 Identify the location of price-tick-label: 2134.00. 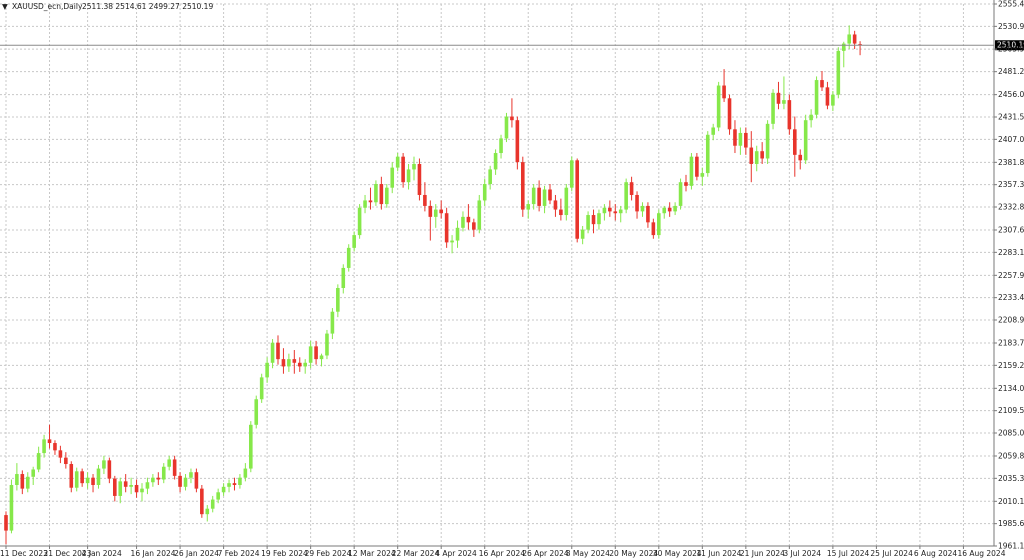
(1011, 388).